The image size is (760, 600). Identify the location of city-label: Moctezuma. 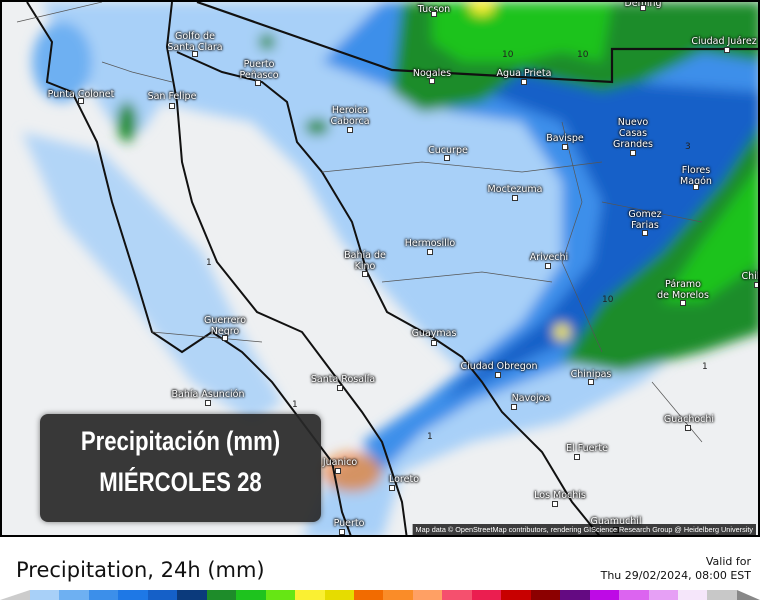
(515, 189).